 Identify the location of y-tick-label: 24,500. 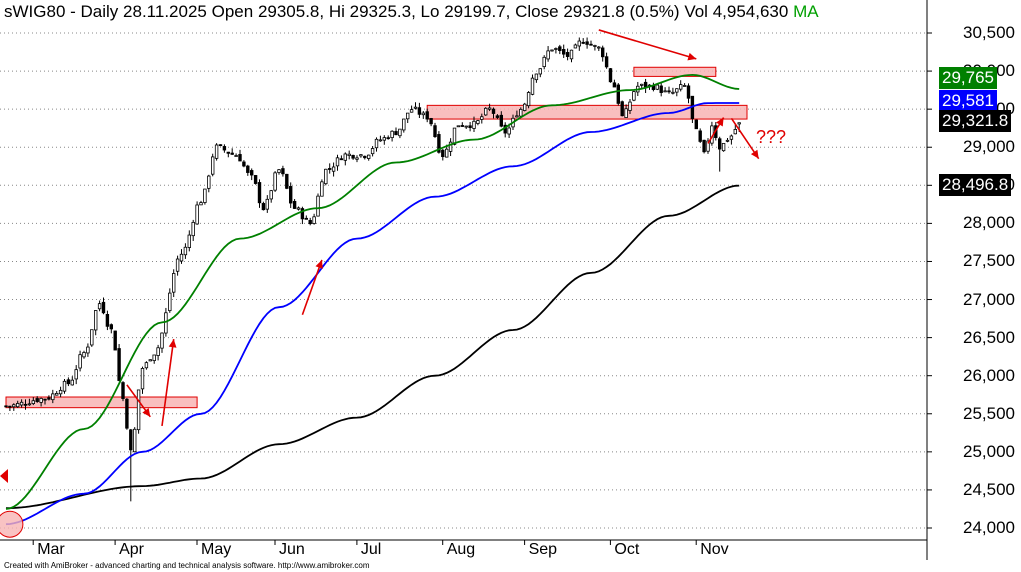
(989, 489).